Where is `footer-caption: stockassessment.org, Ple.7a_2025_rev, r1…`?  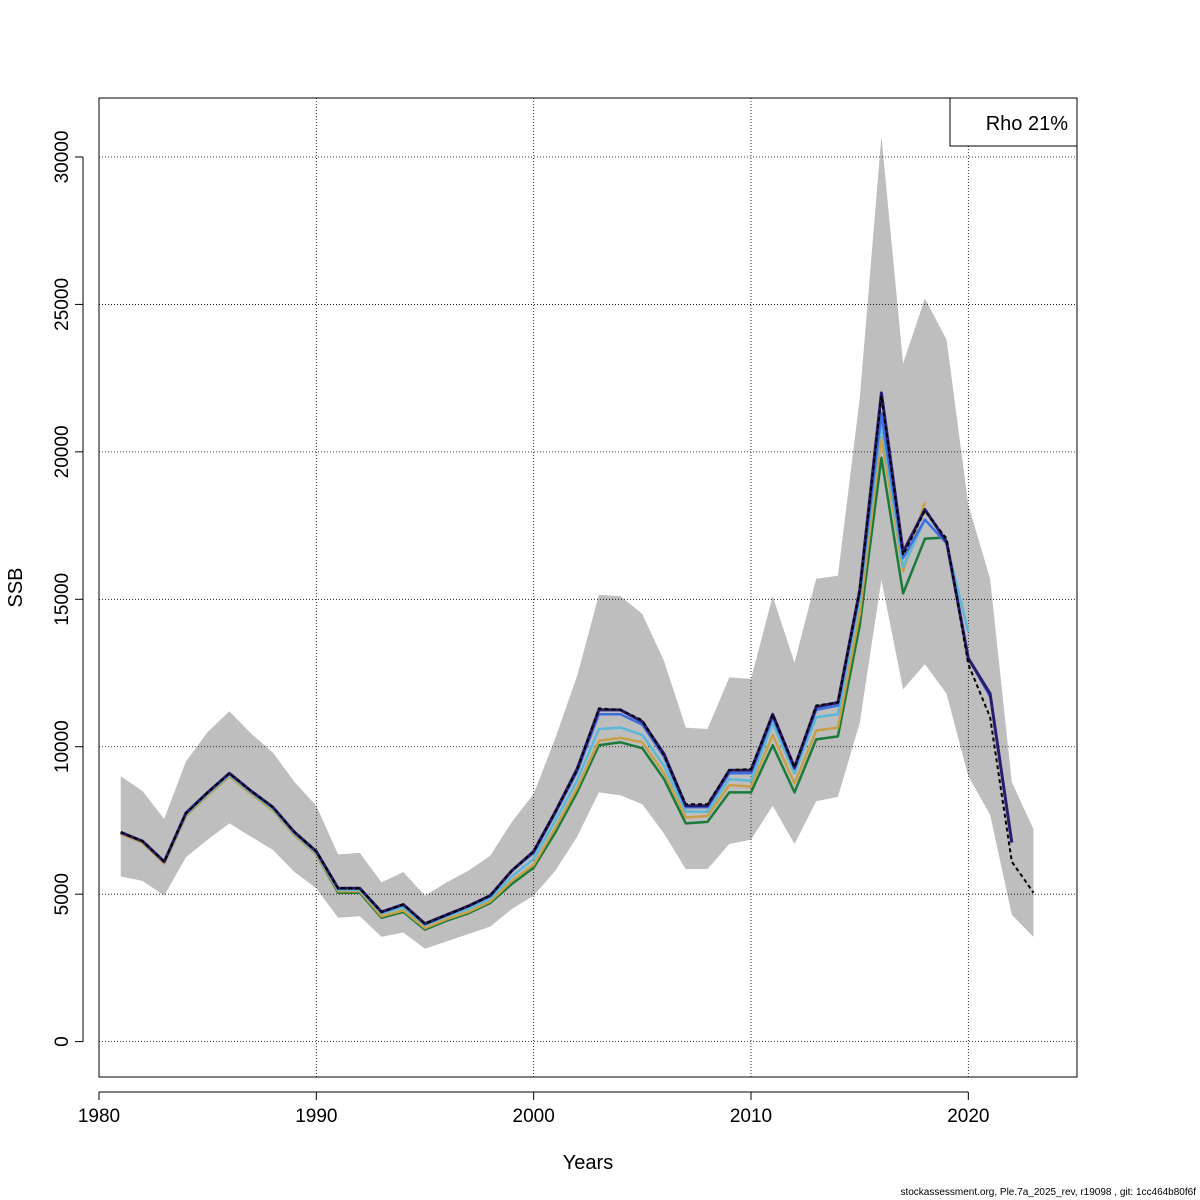
footer-caption: stockassessment.org, Ple.7a_2025_rev, r1… is located at coordinates (1048, 1192).